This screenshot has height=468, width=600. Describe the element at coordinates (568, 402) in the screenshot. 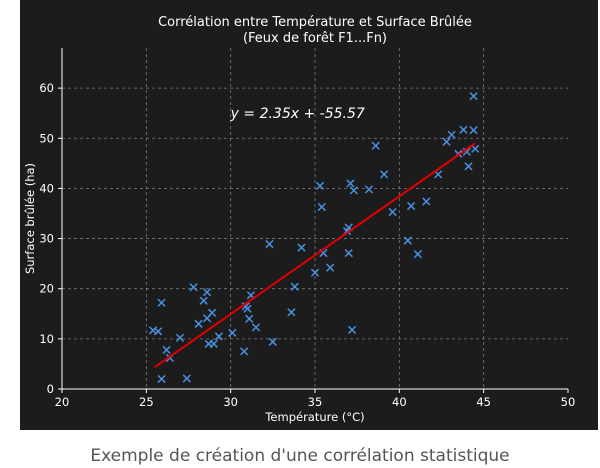

I see `x-tick-label: 50` at that location.